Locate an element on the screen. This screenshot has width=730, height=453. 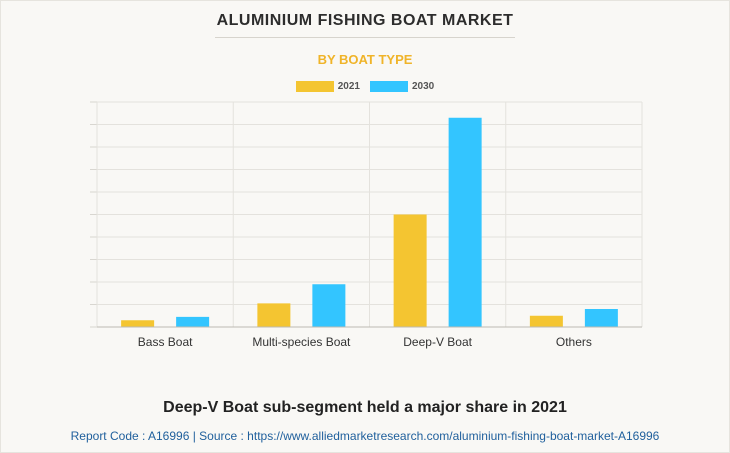
chart-title: ALUMINIUM FISHING BOAT MARKET is located at coordinates (365, 20).